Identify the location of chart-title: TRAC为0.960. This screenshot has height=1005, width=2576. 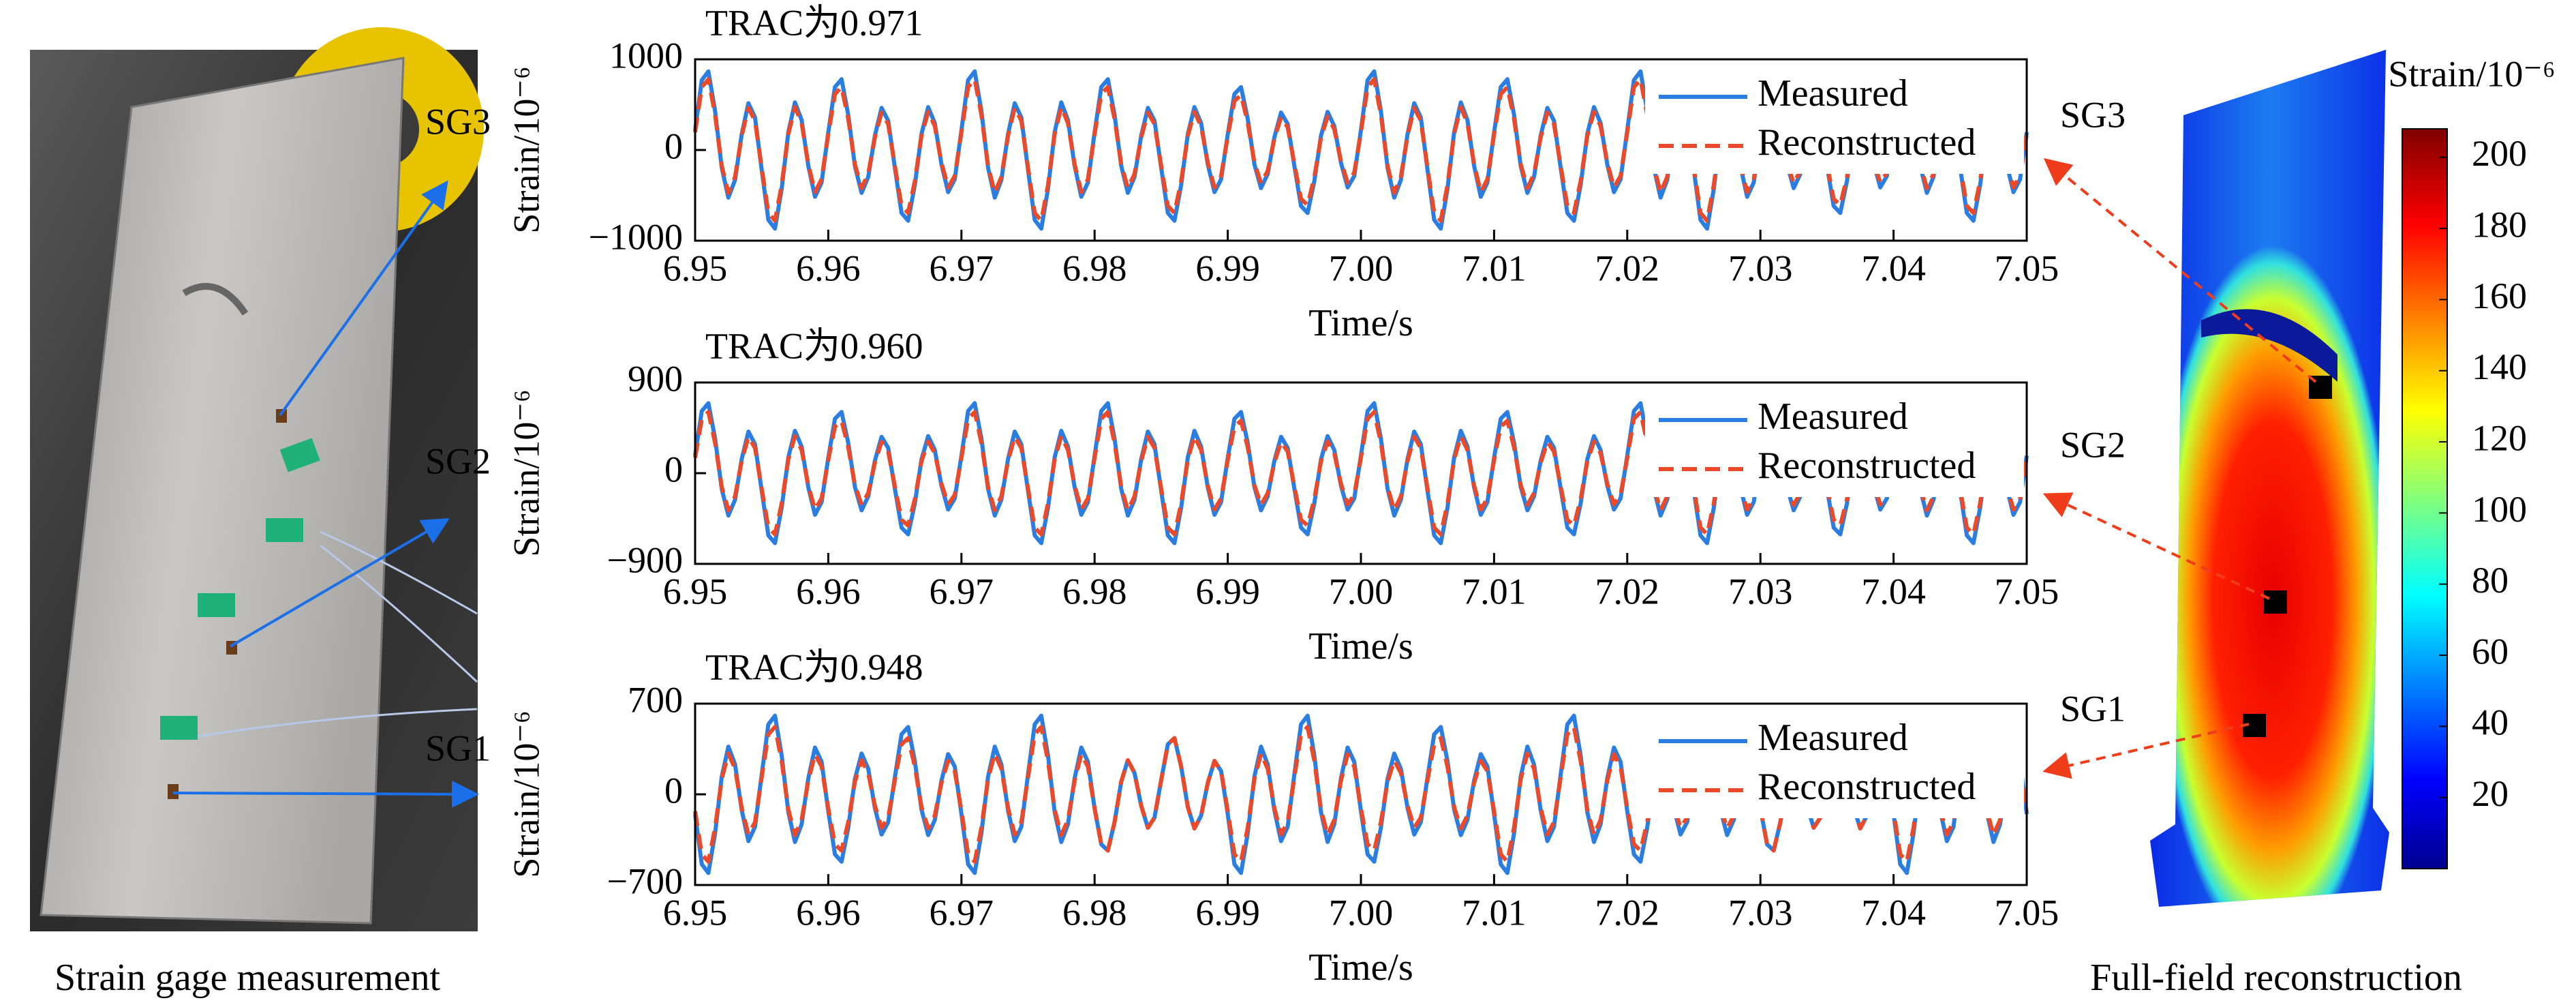
(814, 345).